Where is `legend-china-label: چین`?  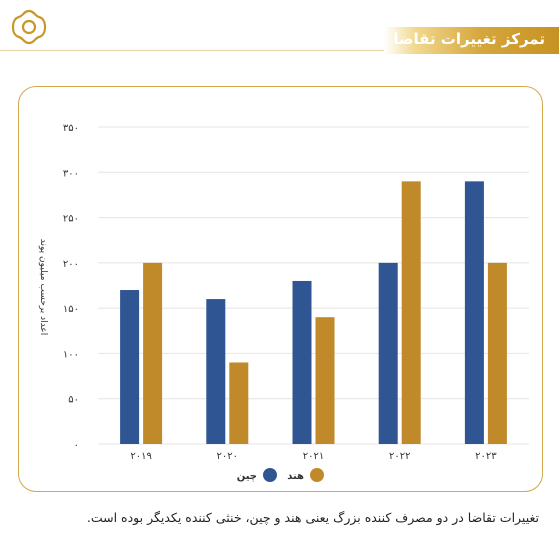
legend-china-label: چین is located at coordinates (247, 476).